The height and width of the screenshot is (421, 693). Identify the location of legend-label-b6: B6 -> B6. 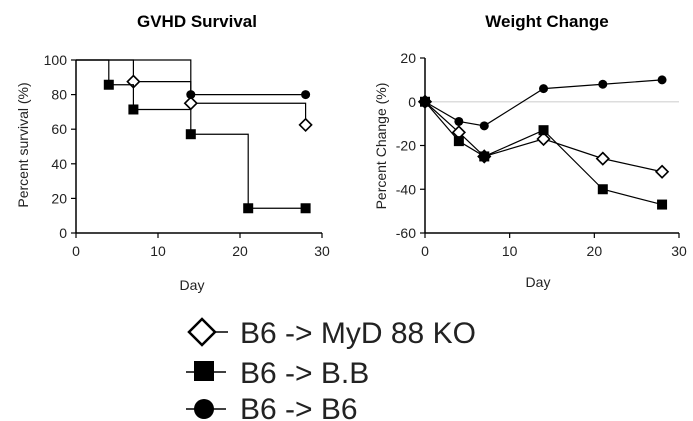
(299, 407).